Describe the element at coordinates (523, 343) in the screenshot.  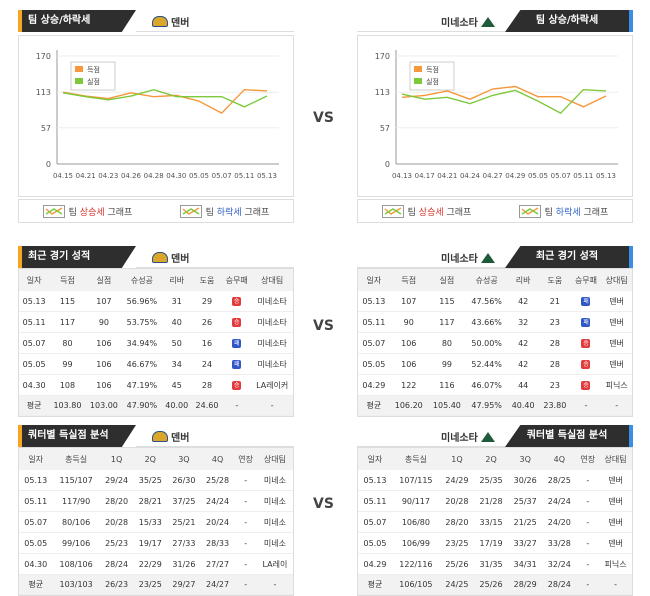
I see `table-cell: 42` at that location.